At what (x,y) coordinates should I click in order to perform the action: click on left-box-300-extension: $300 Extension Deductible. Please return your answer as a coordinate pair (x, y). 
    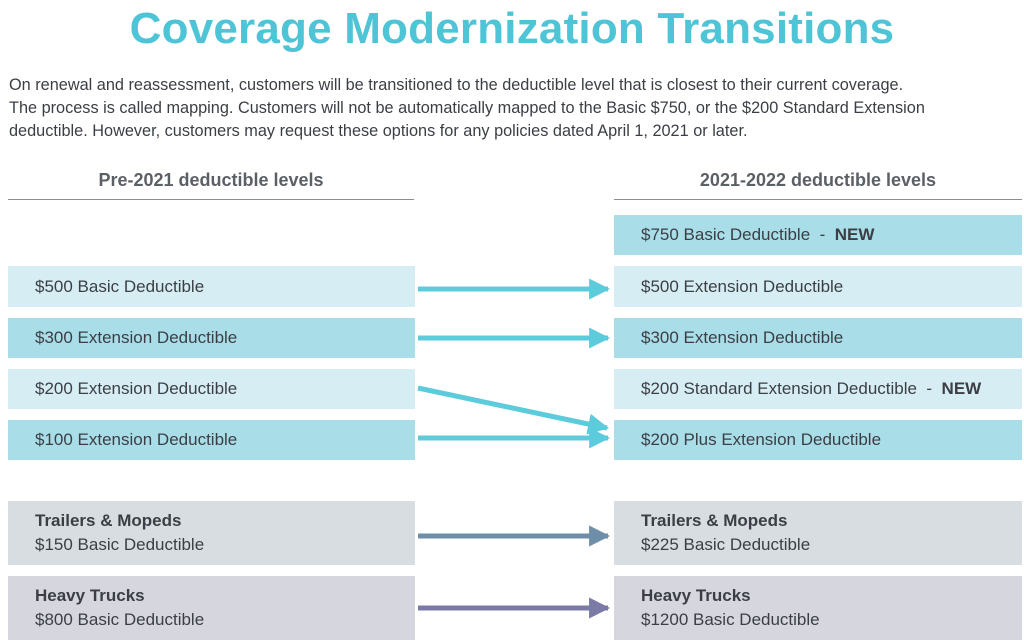
    Looking at the image, I should click on (211, 338).